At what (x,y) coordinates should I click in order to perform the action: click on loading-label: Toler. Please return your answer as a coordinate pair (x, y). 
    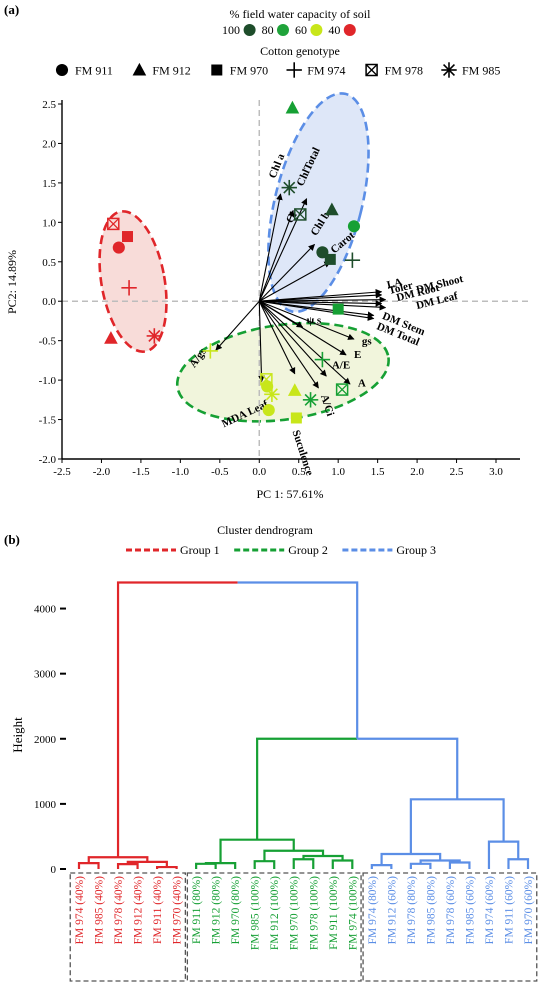
    Looking at the image, I should click on (400, 288).